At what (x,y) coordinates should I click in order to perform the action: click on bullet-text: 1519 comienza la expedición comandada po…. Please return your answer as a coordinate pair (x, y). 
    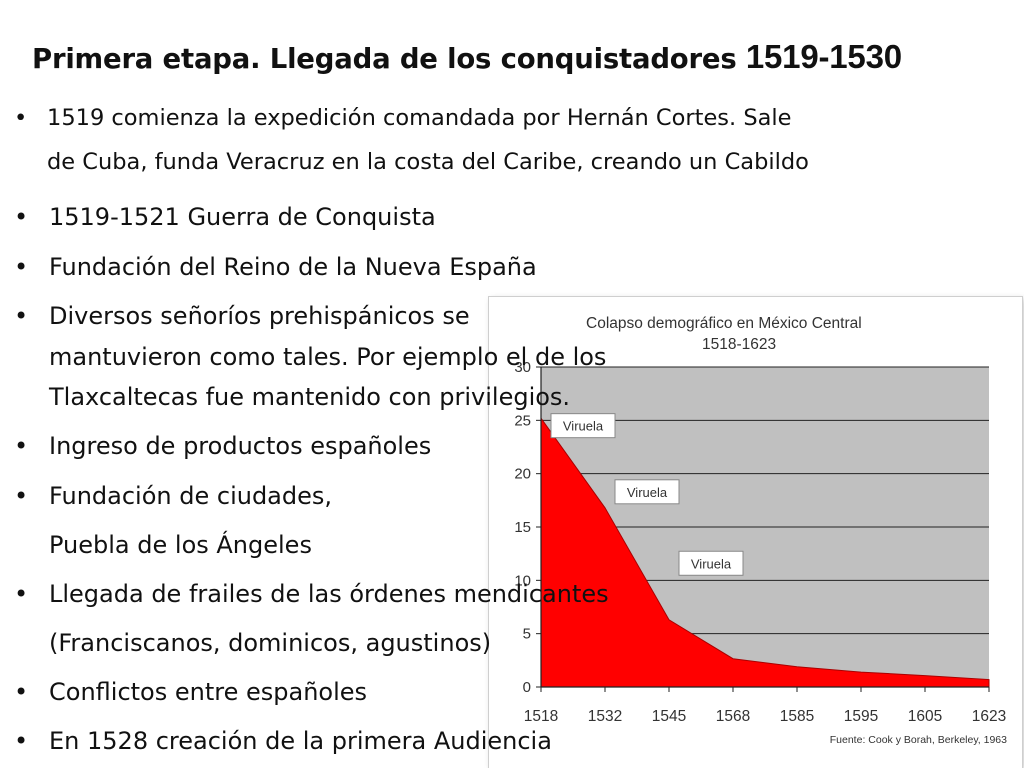
    Looking at the image, I should click on (419, 118).